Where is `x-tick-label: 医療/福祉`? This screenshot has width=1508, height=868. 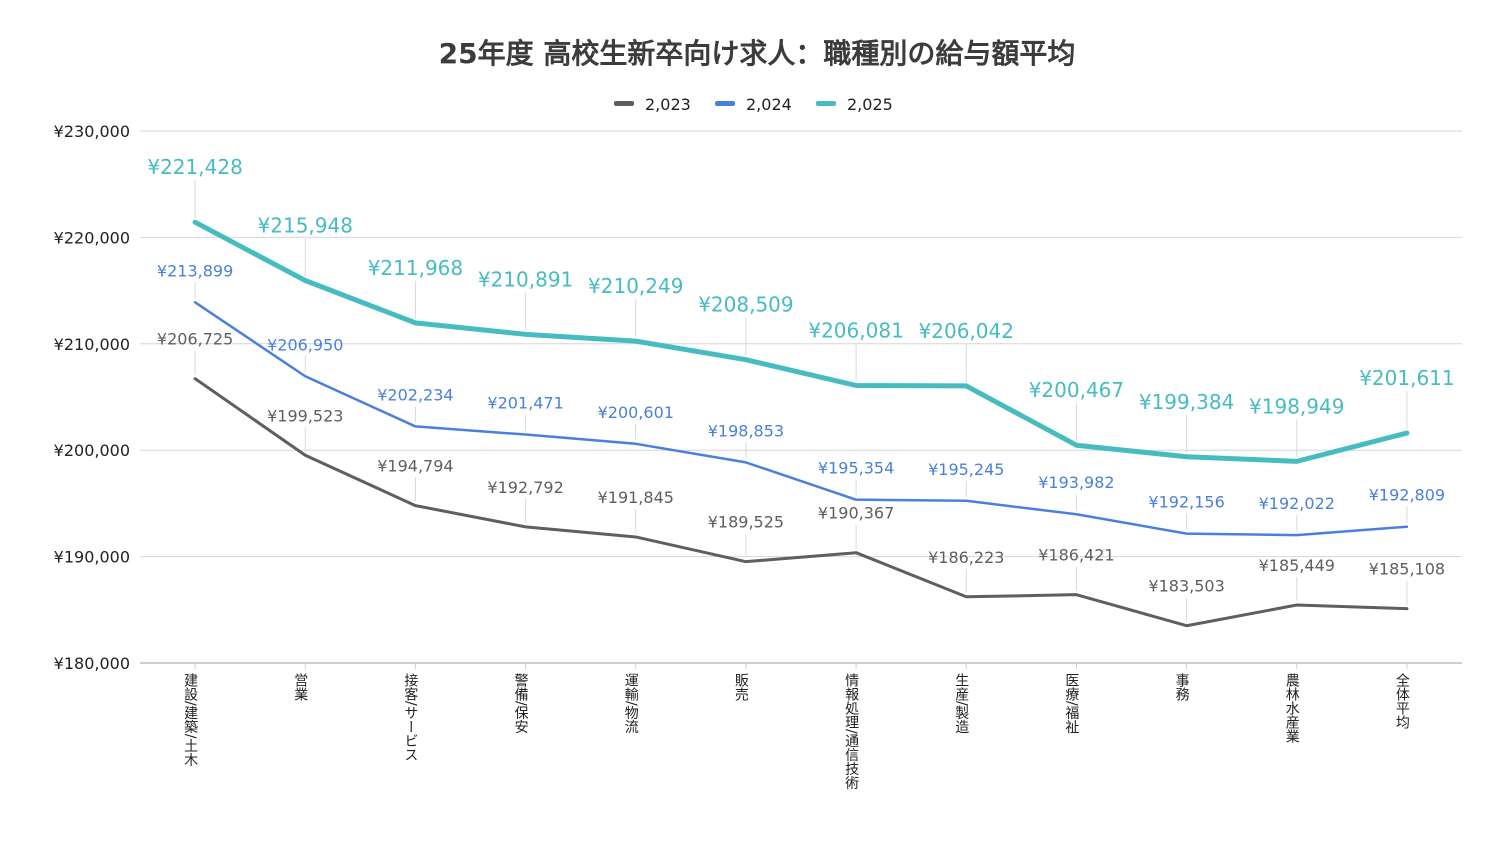
x-tick-label: 医療/福祉 is located at coordinates (1071, 704).